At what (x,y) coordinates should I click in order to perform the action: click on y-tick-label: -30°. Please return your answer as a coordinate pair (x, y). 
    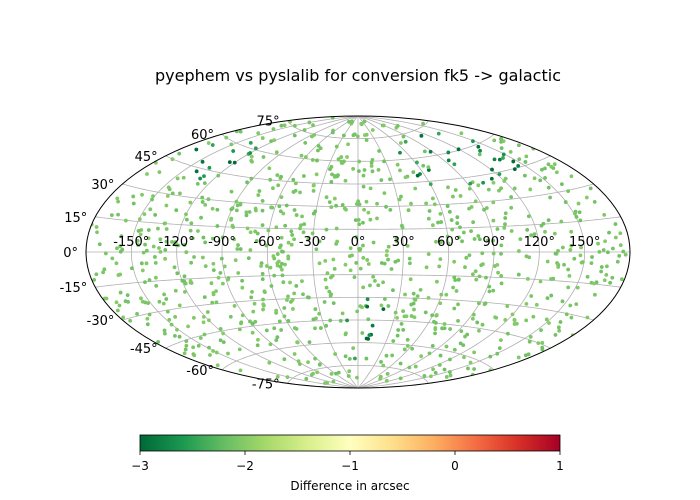
    Looking at the image, I should click on (101, 321).